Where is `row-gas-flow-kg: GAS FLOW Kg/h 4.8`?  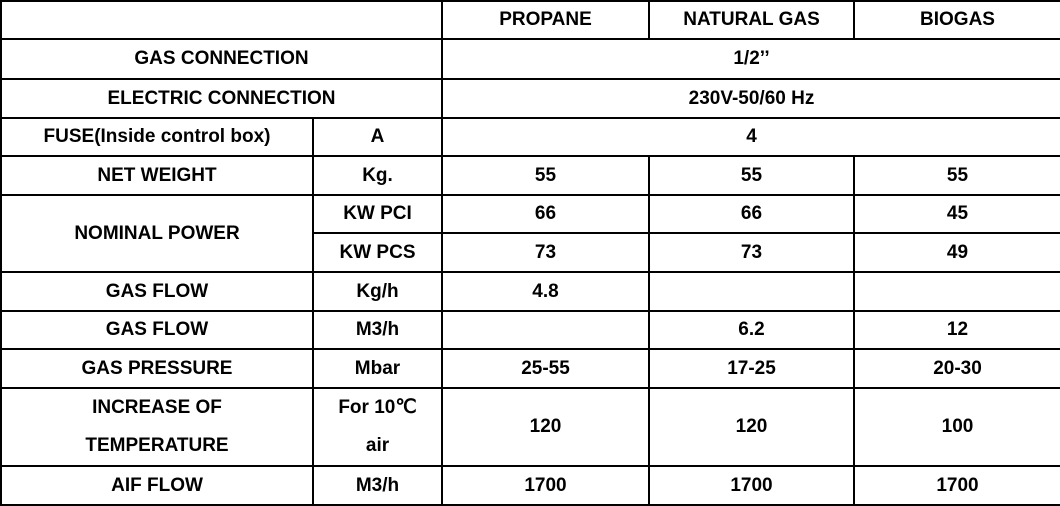 row-gas-flow-kg: GAS FLOW Kg/h 4.8 is located at coordinates (530, 291).